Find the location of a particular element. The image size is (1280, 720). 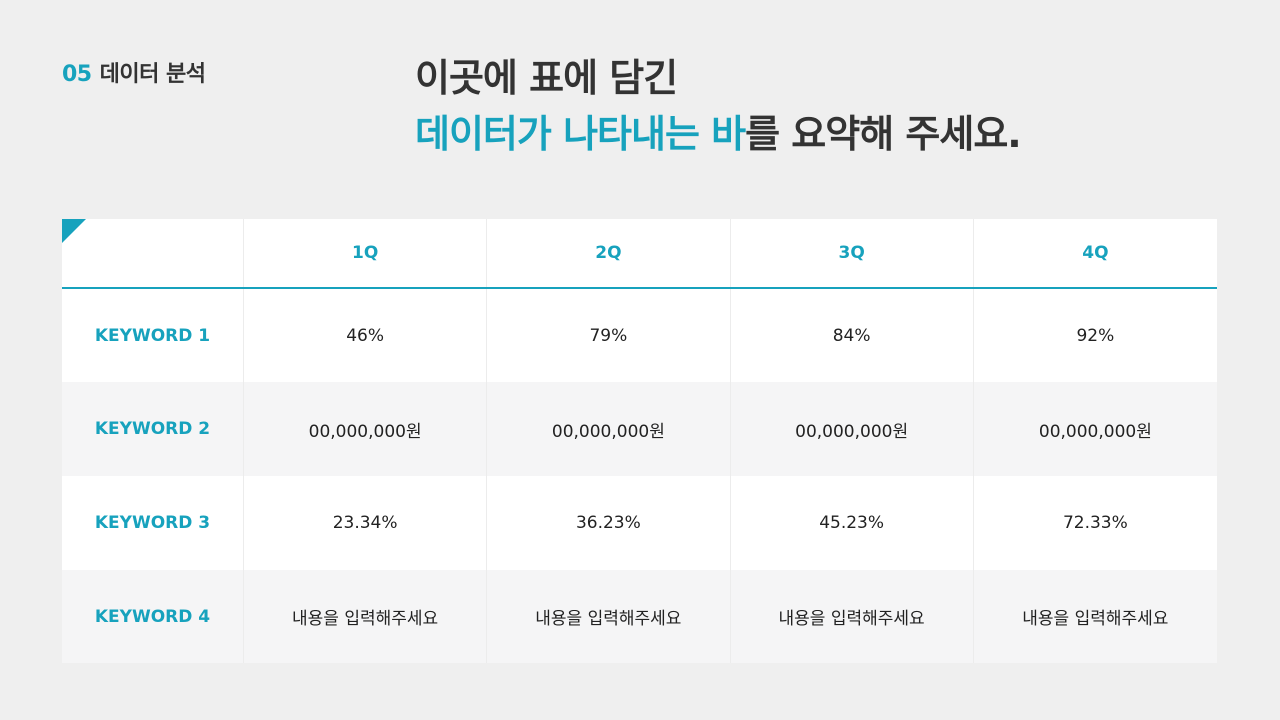

table-row: KEYWORD 3 23.34% 36.23% 45.23% 72.33% is located at coordinates (639, 523).